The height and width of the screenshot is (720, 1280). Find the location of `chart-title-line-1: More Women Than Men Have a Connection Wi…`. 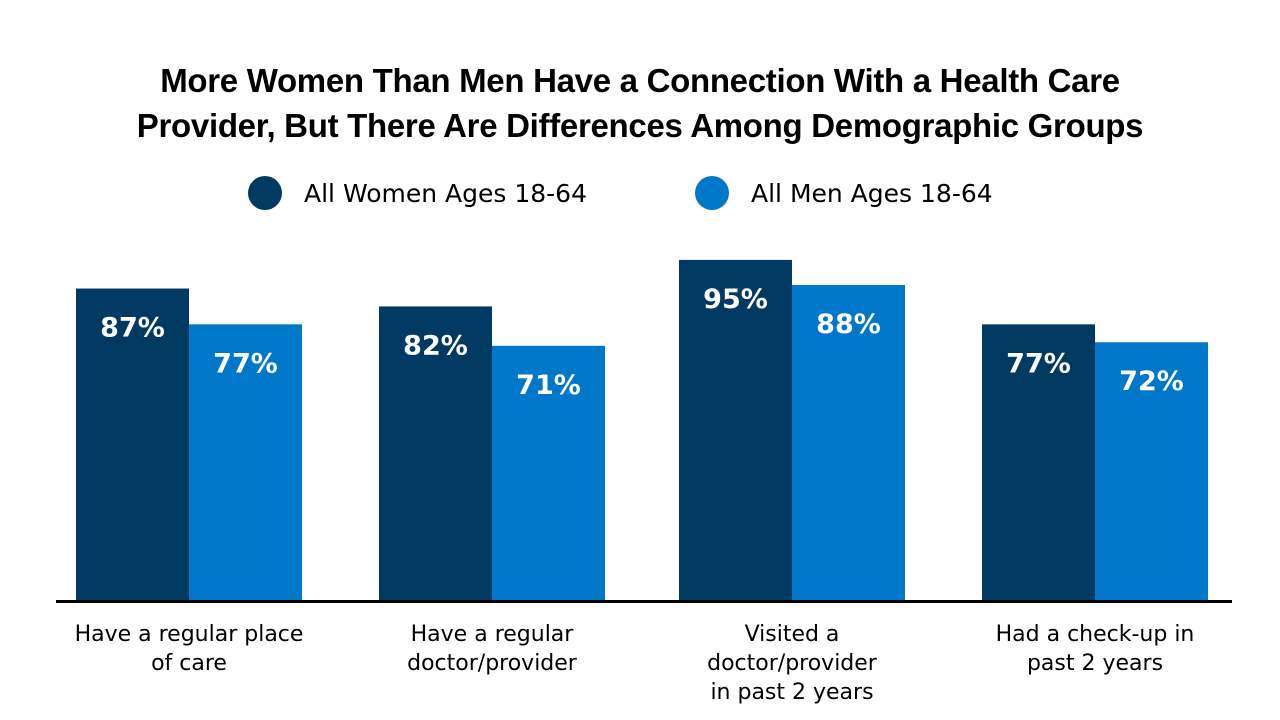

chart-title-line-1: More Women Than Men Have a Connection Wi… is located at coordinates (640, 80).